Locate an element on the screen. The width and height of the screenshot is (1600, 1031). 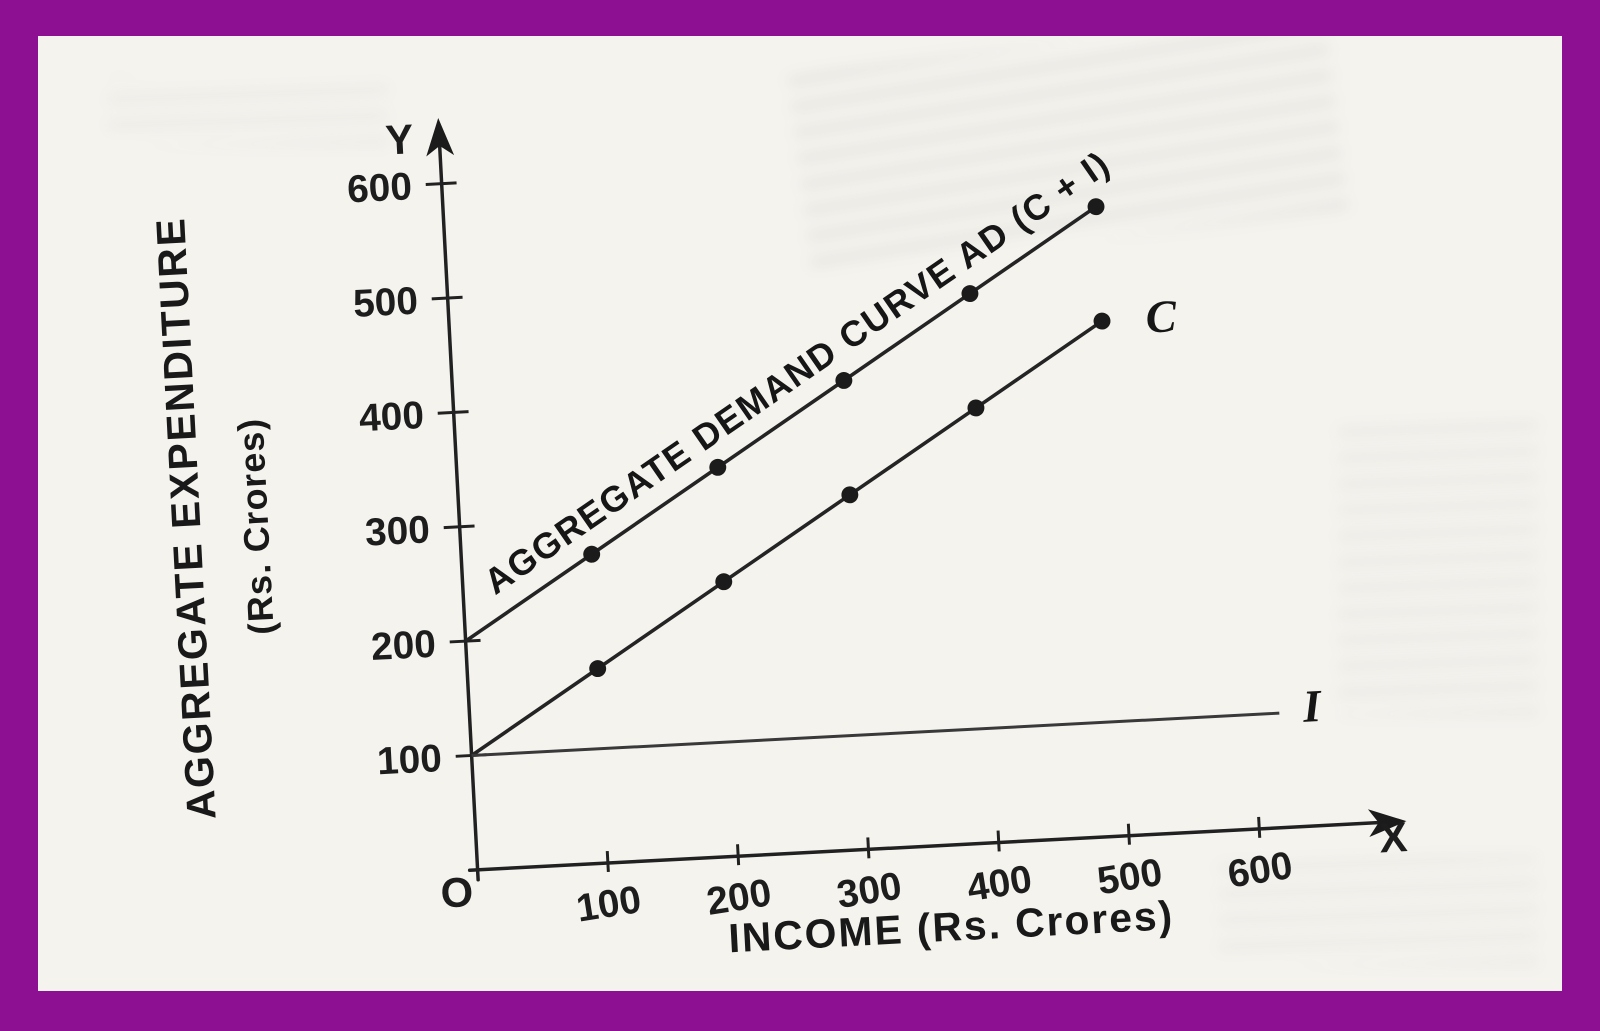
x-tick-label: 500 is located at coordinates (1129, 877).